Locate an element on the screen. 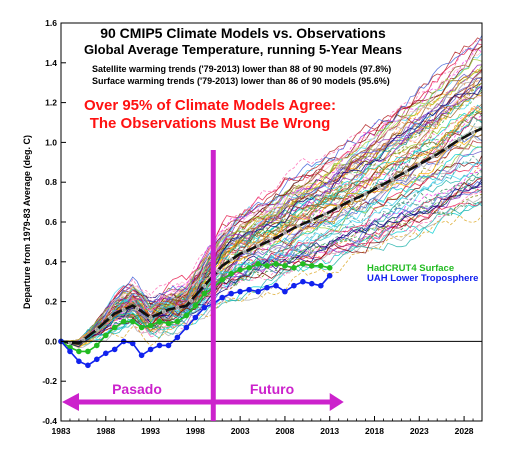 The image size is (510, 464). y-tick-label: 0.0 is located at coordinates (51, 341).